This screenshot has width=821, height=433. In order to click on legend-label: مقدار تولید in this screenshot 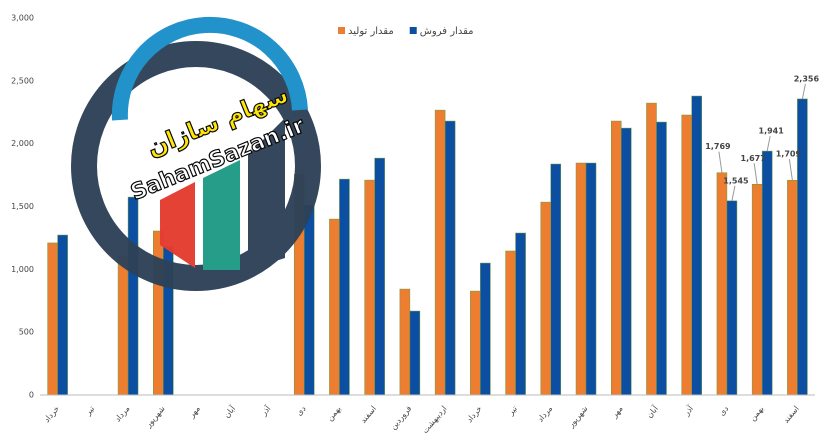, I will do `click(371, 31)`.